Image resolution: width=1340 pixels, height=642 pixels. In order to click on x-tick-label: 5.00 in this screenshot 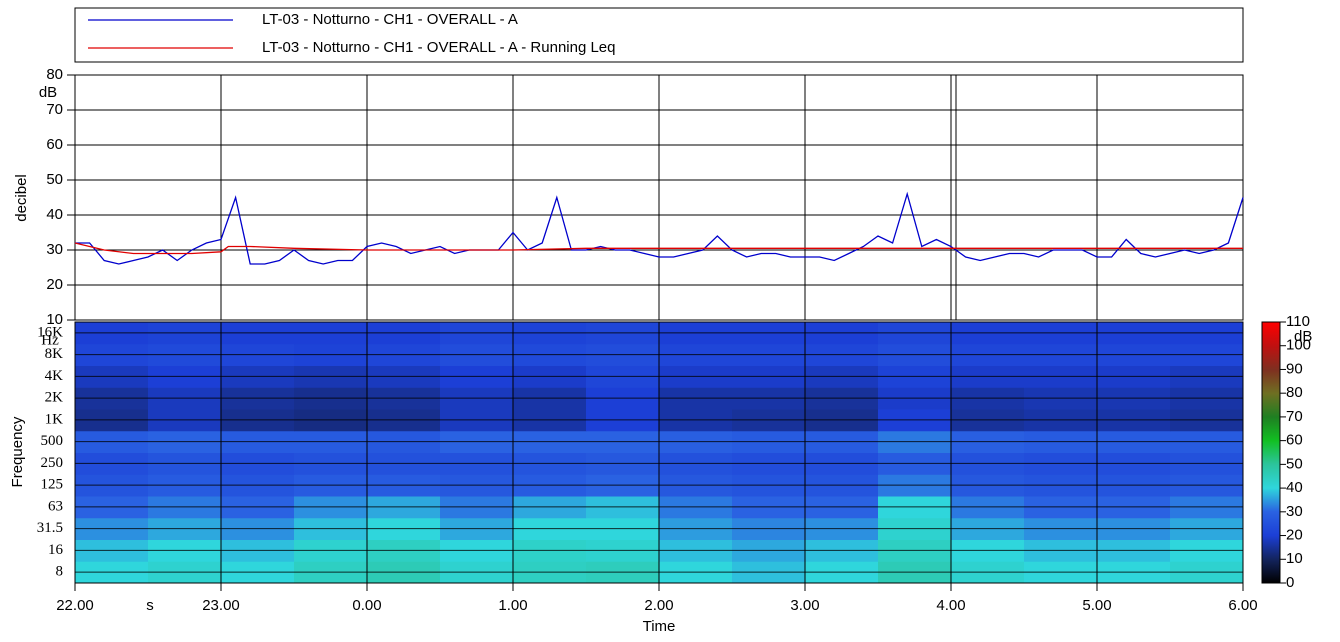, I will do `click(1096, 605)`.